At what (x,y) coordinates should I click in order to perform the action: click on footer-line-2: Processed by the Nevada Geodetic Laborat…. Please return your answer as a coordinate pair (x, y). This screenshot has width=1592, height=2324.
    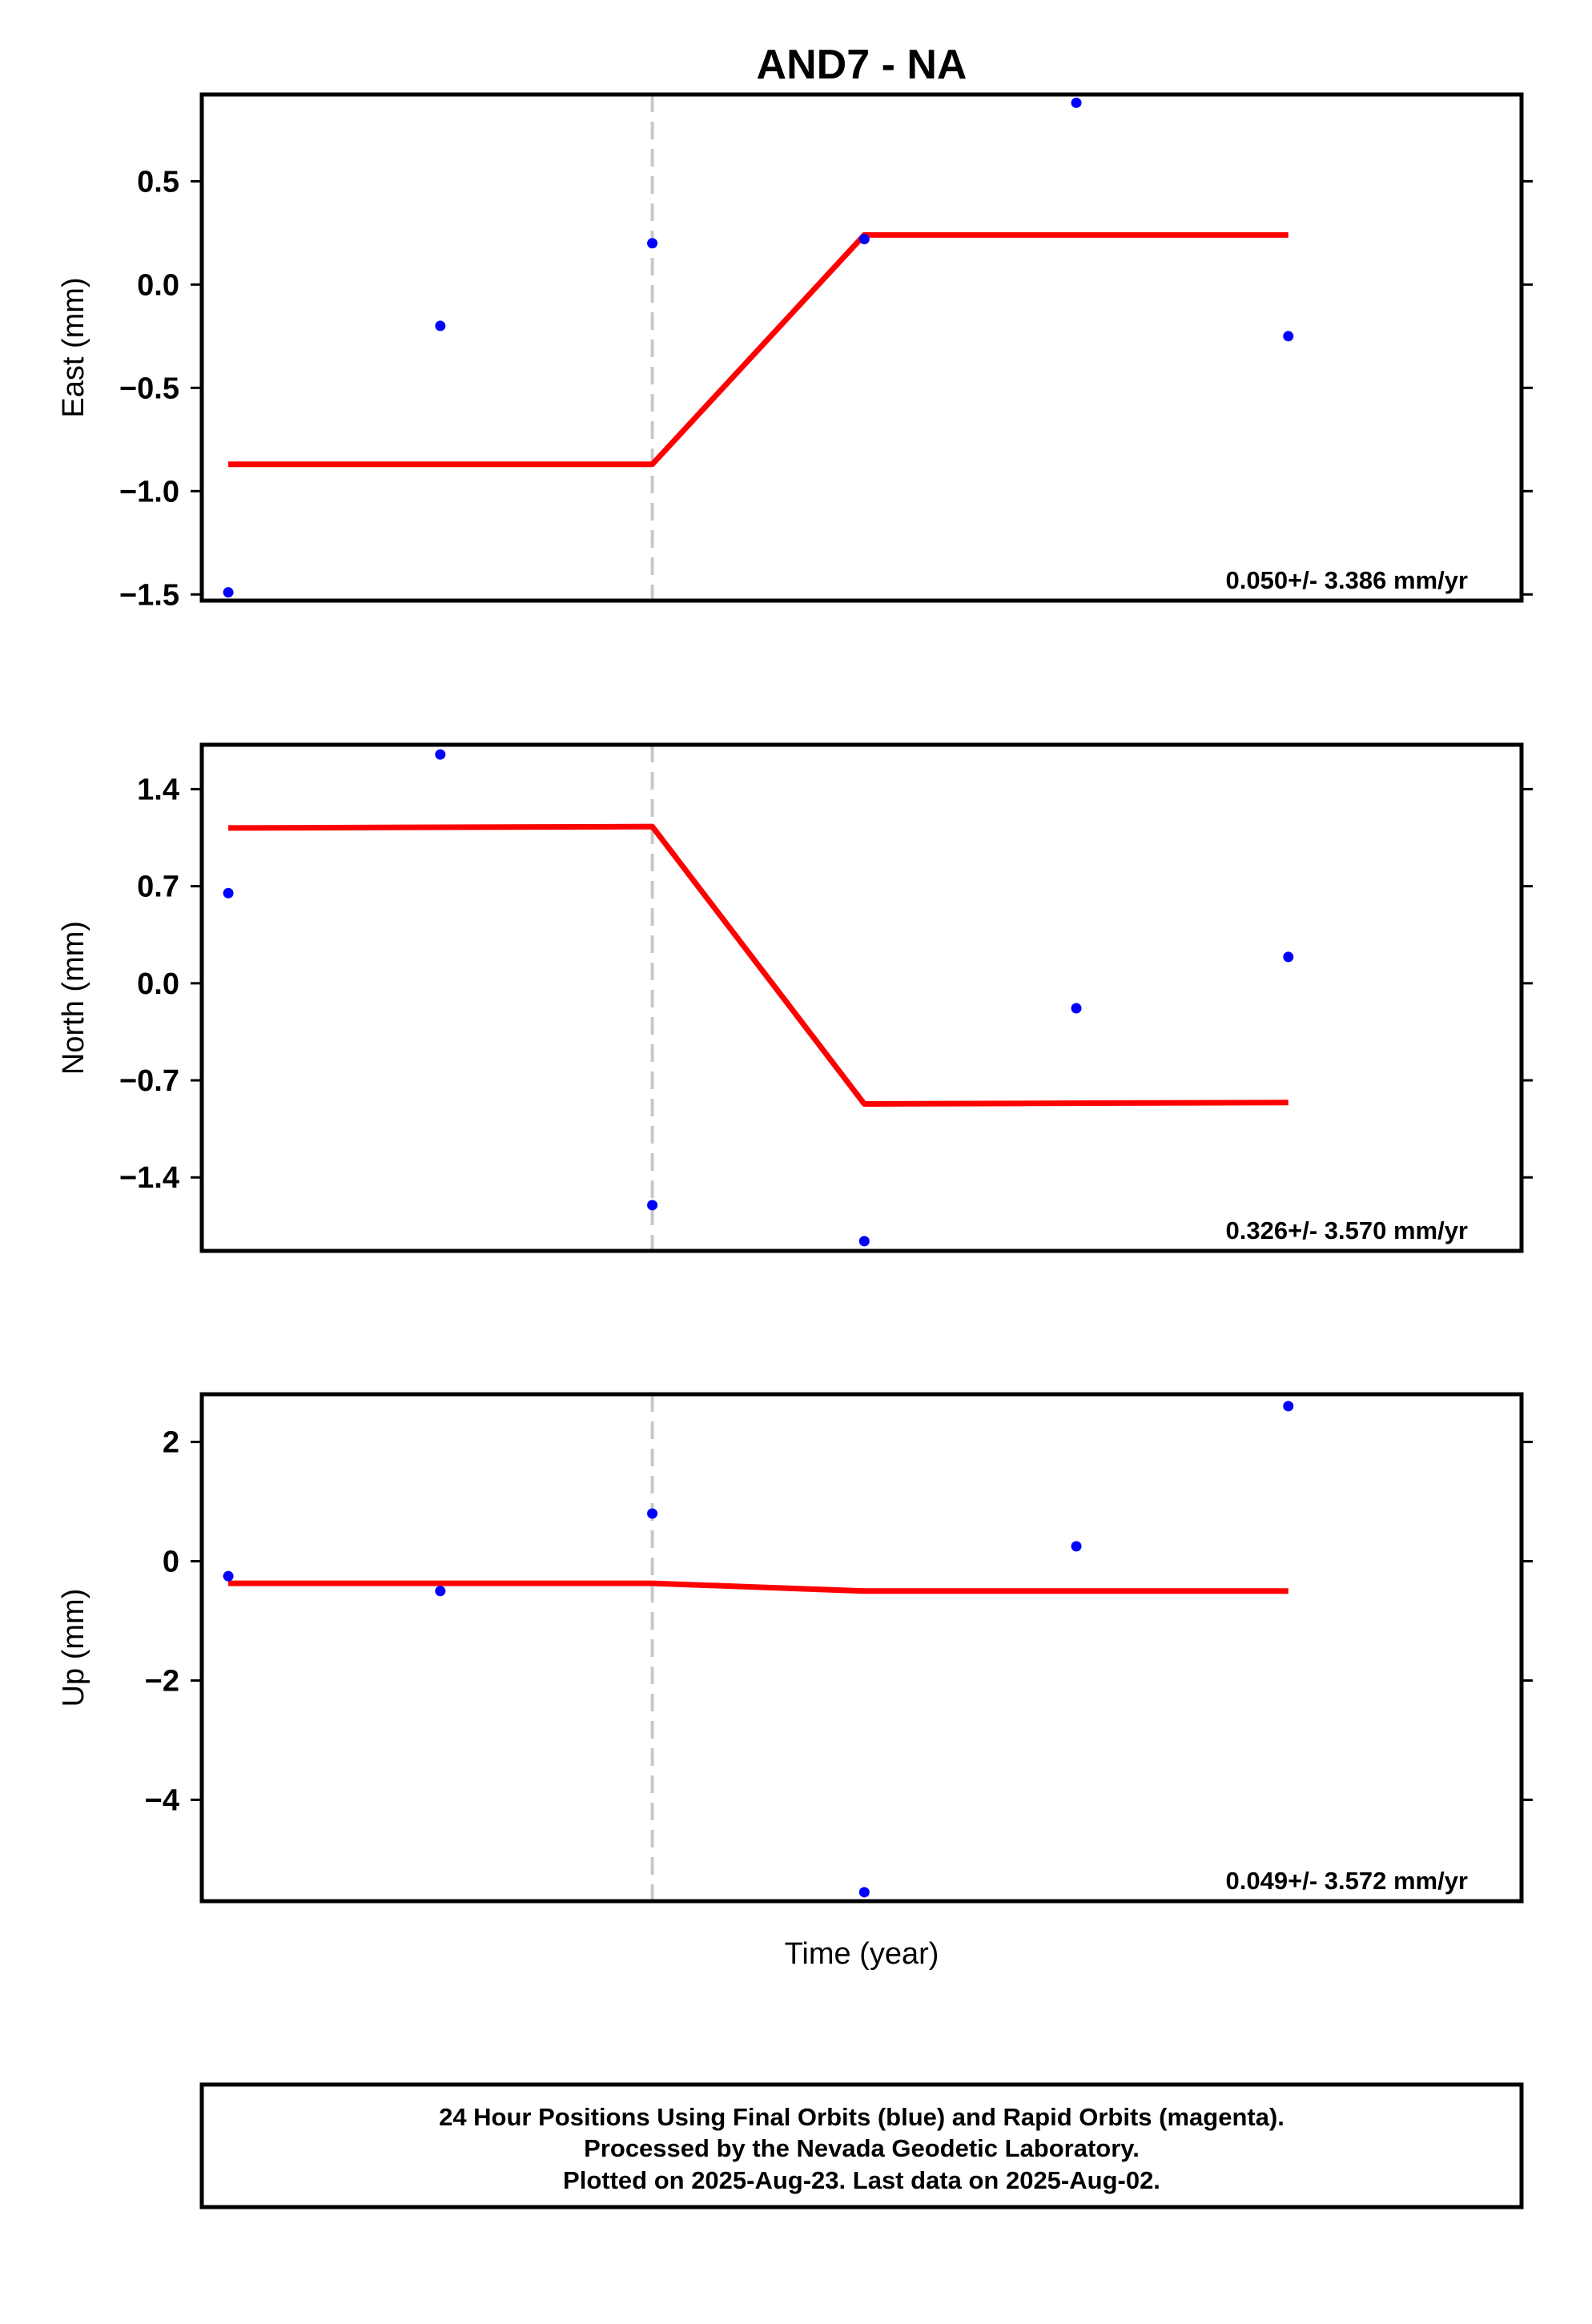
    Looking at the image, I should click on (862, 2148).